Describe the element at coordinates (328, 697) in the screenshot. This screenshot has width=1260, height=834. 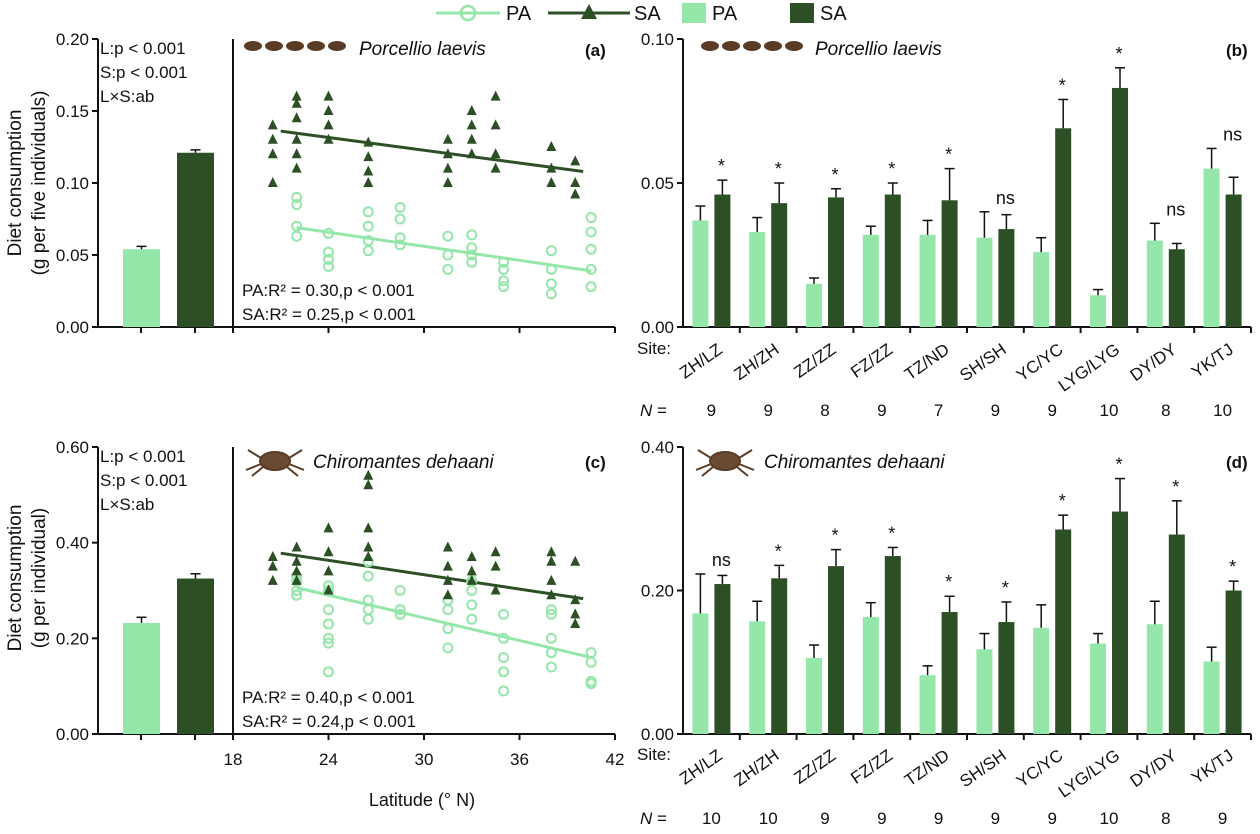
I see `regression-pa-c: PA:R² = 0.40,p < 0.001` at that location.